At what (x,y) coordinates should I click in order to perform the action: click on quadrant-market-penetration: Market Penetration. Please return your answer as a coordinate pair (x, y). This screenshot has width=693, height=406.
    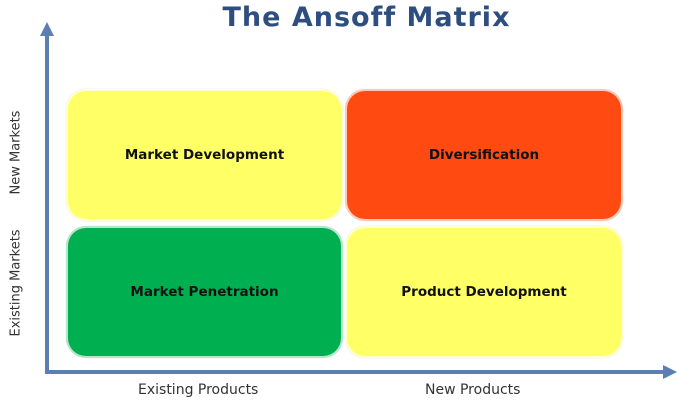
    Looking at the image, I should click on (204, 292).